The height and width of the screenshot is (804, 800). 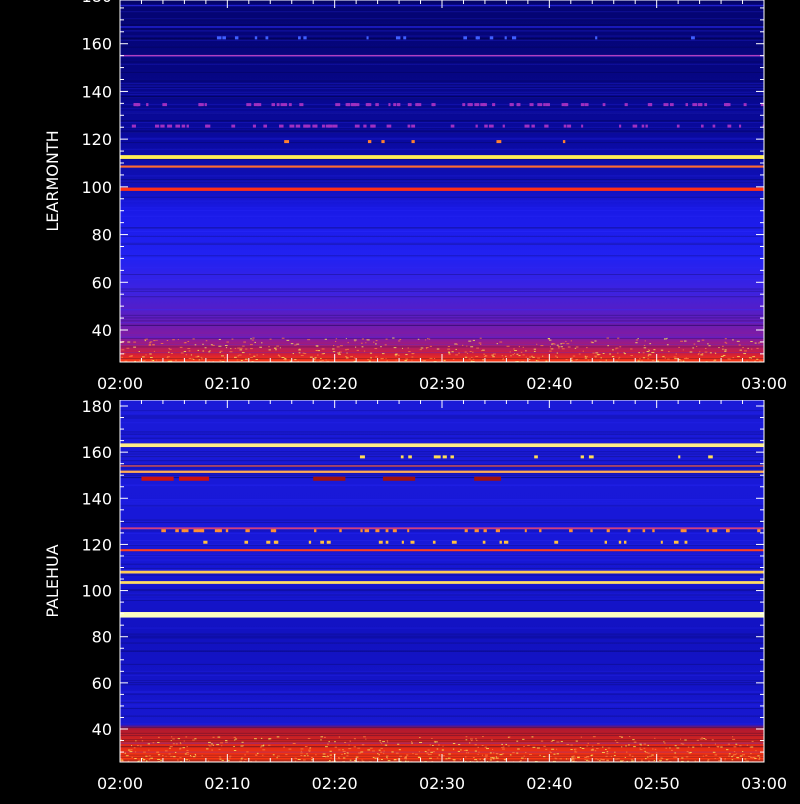 What do you see at coordinates (335, 783) in the screenshot?
I see `x-tick-label: 02:20` at bounding box center [335, 783].